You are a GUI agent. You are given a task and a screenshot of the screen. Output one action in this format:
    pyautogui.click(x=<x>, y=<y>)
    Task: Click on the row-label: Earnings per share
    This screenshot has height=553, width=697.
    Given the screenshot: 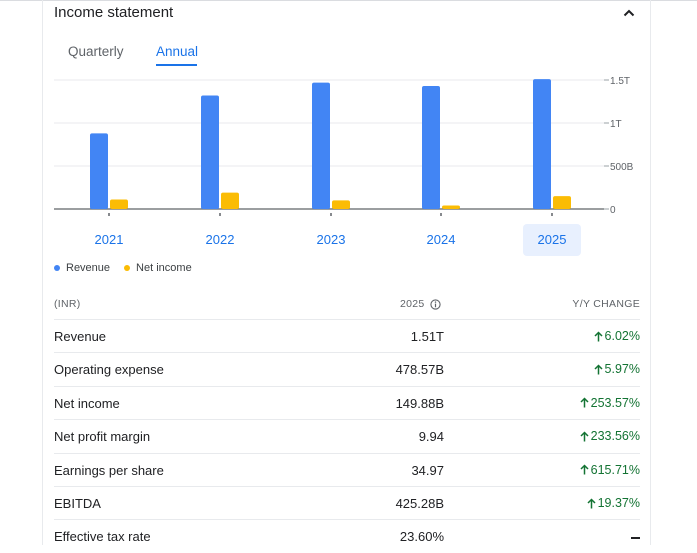 What is the action you would take?
    pyautogui.click(x=109, y=470)
    